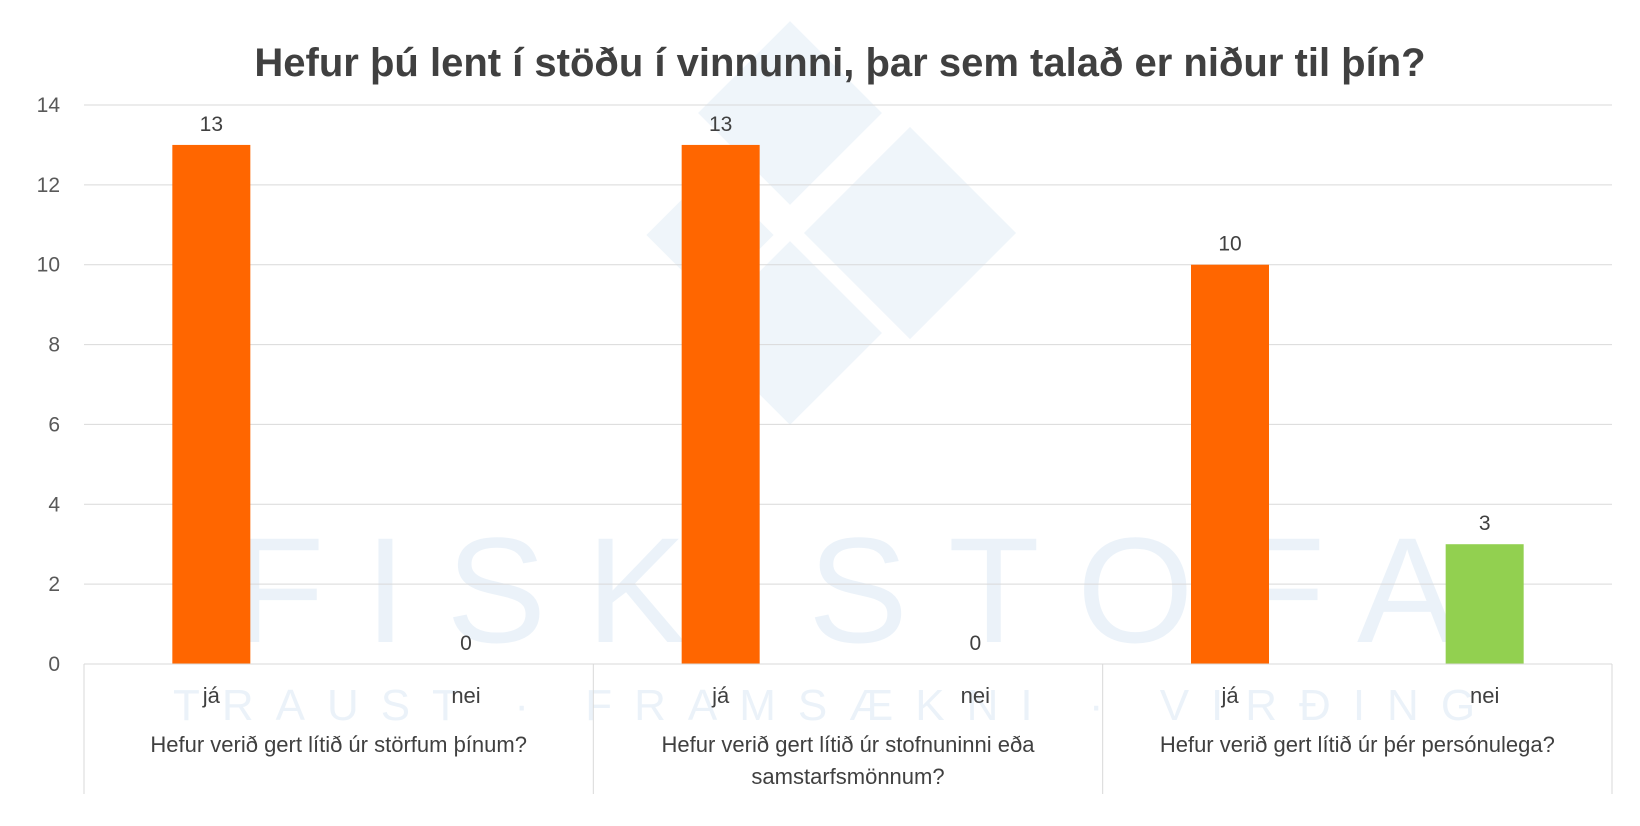  Describe the element at coordinates (54, 345) in the screenshot. I see `y-tick-label: 8` at that location.